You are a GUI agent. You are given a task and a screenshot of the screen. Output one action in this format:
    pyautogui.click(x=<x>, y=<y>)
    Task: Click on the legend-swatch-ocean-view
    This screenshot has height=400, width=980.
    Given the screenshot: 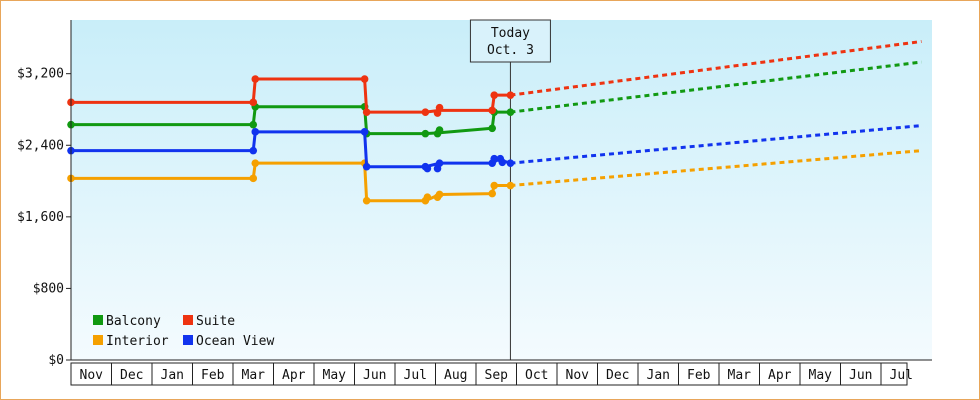 What is the action you would take?
    pyautogui.click(x=188, y=340)
    